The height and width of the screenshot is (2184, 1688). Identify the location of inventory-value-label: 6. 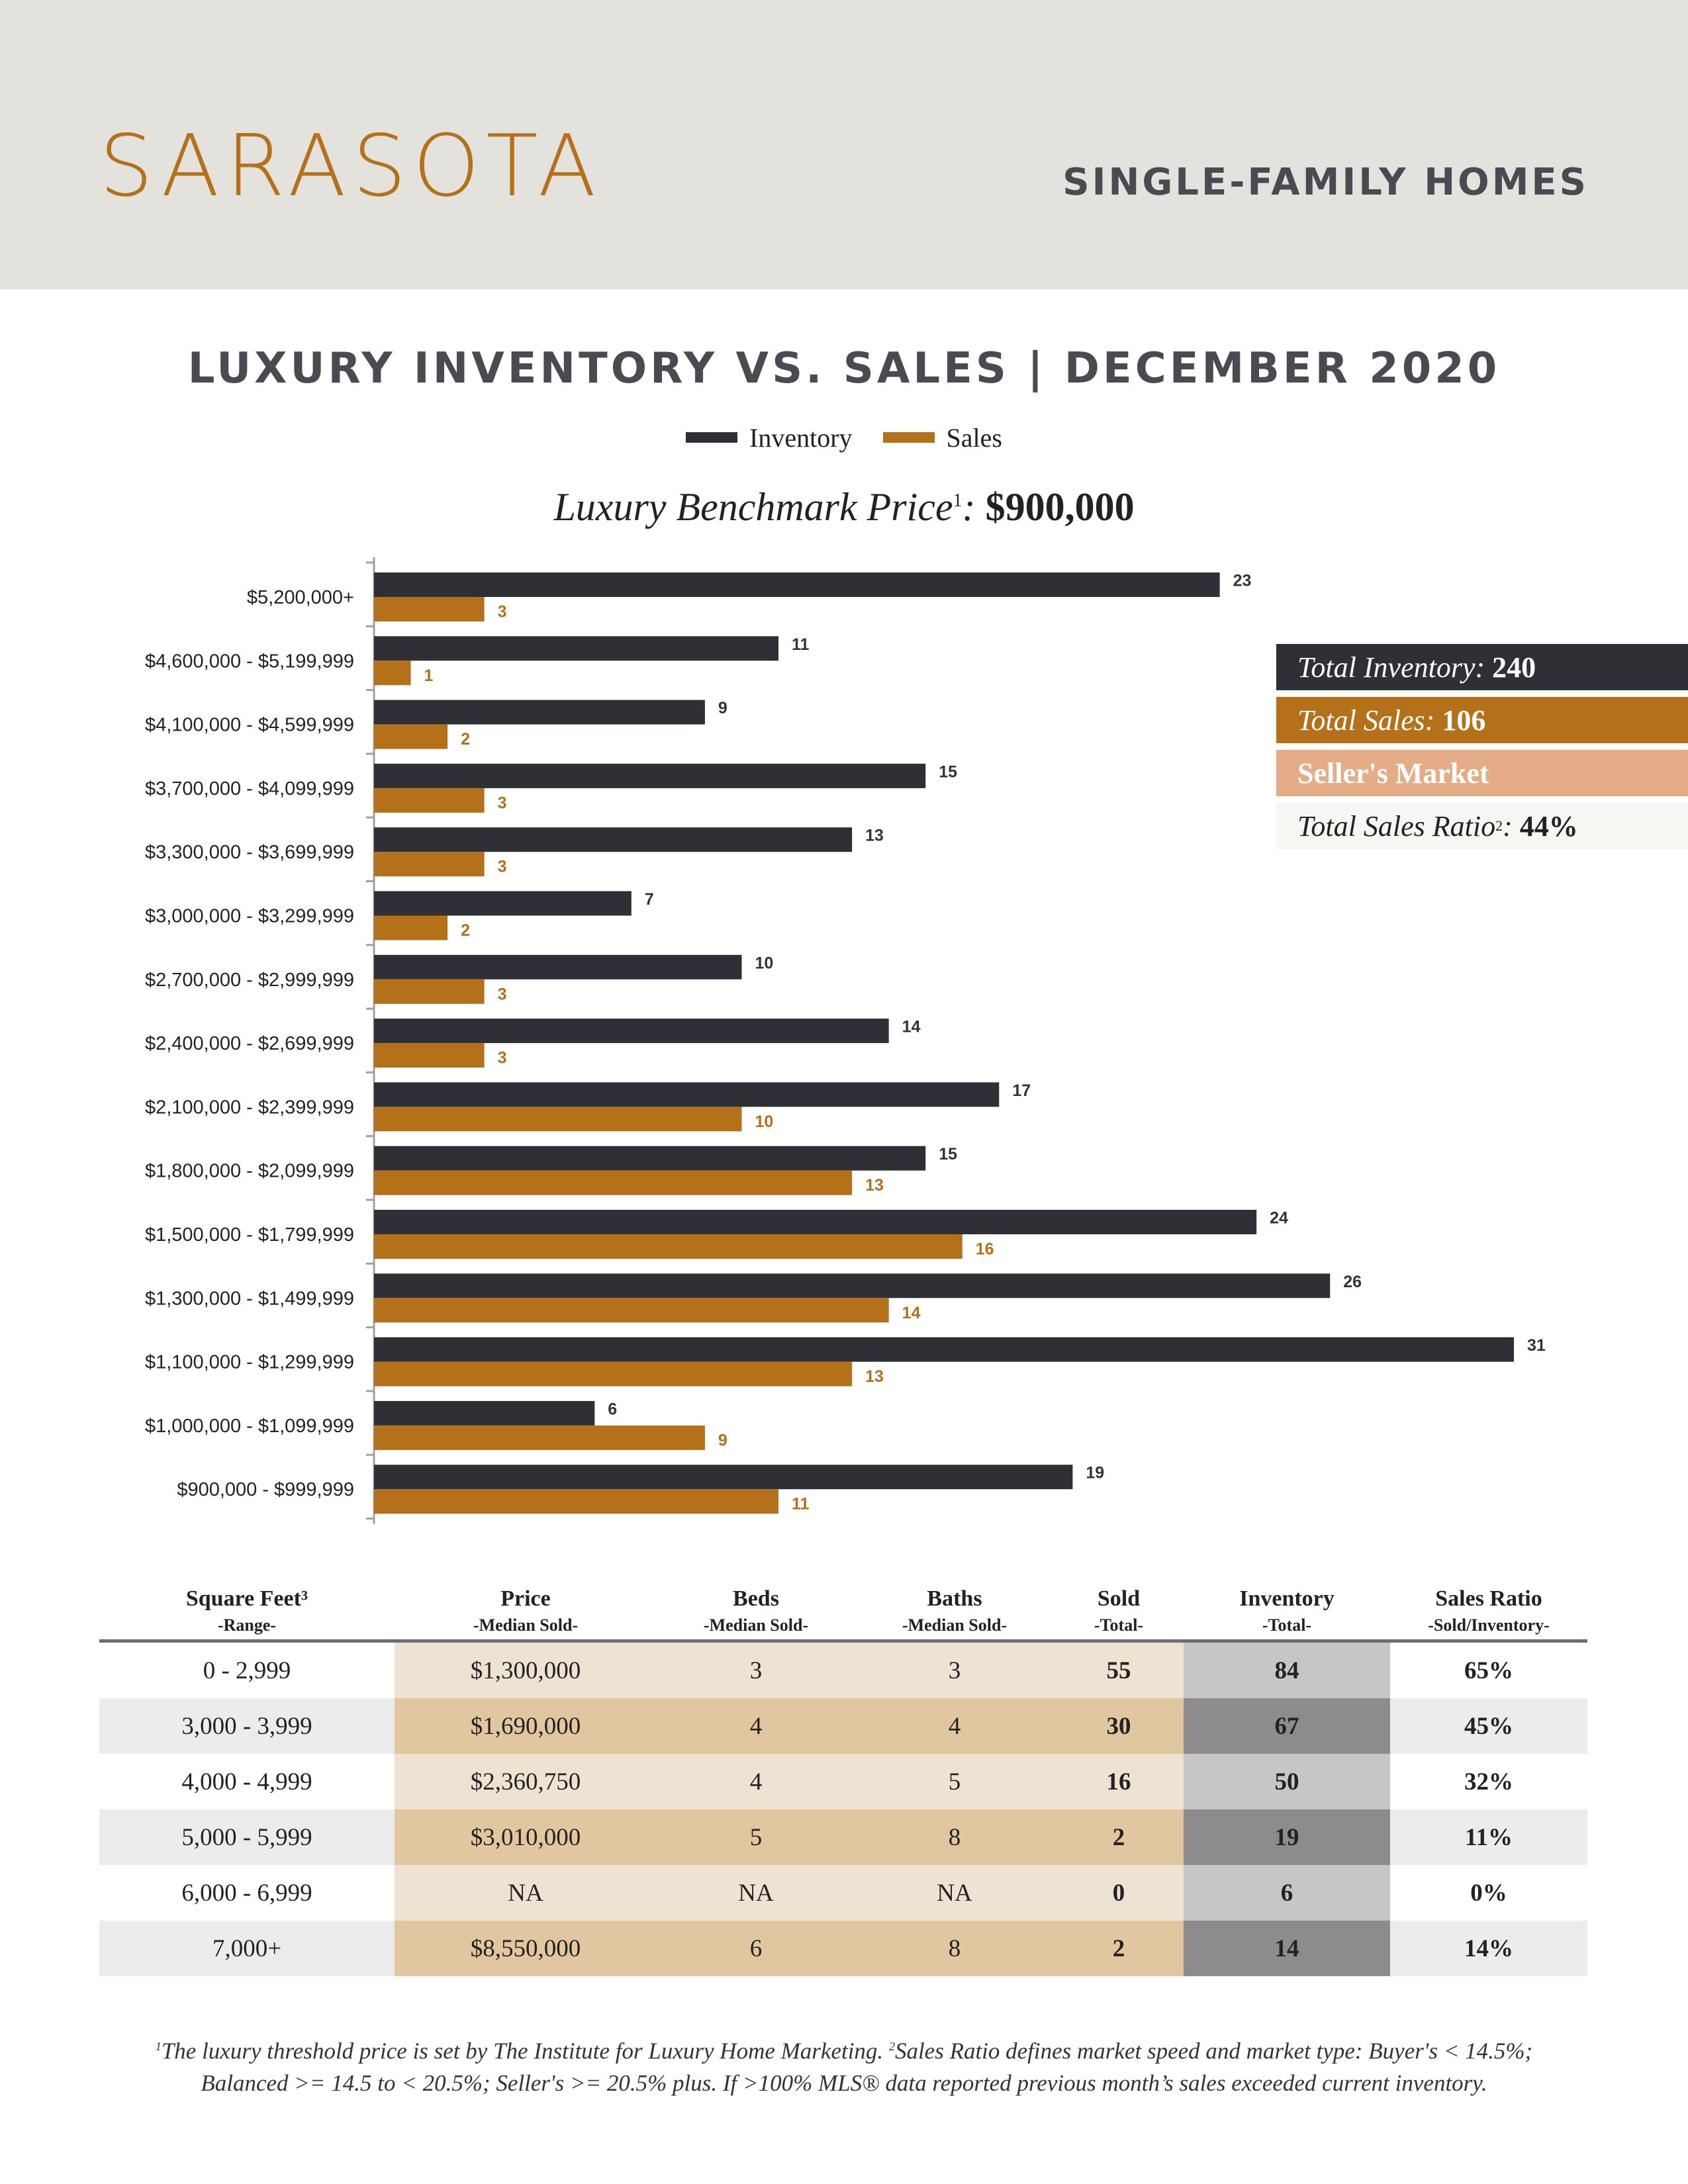
(612, 1409).